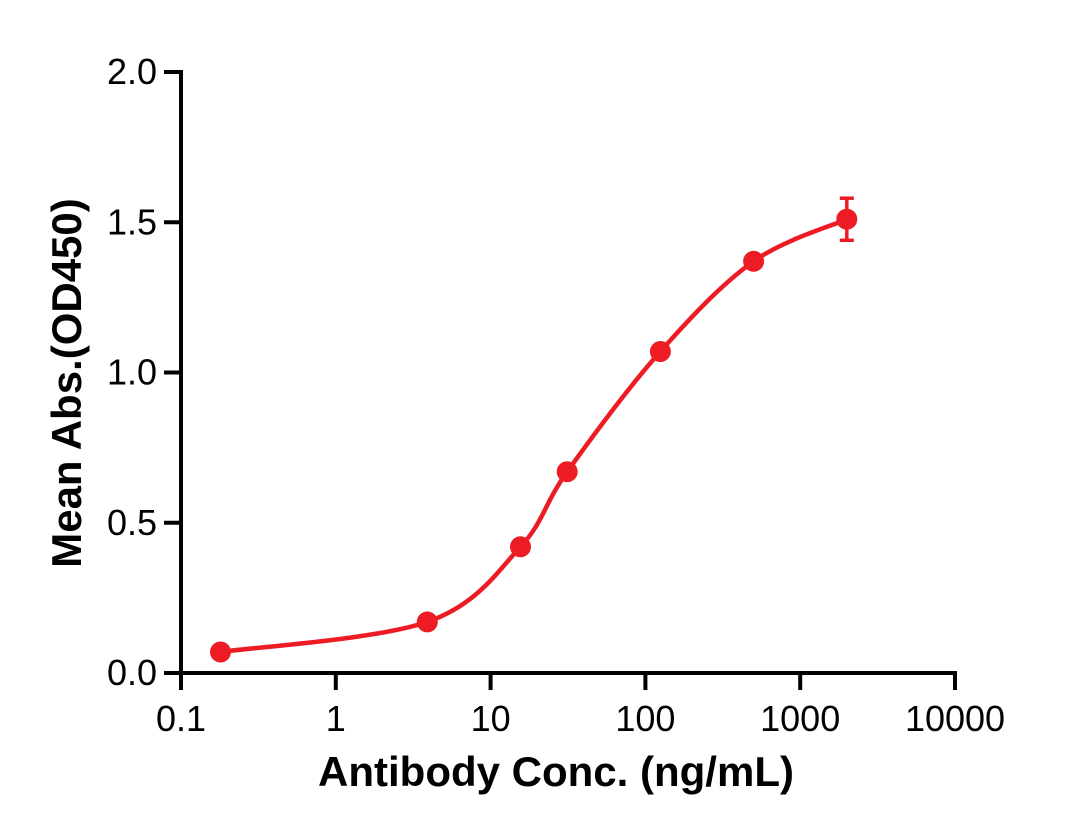 Image resolution: width=1082 pixels, height=837 pixels. Describe the element at coordinates (132, 522) in the screenshot. I see `y-tick-label: 0.5` at that location.